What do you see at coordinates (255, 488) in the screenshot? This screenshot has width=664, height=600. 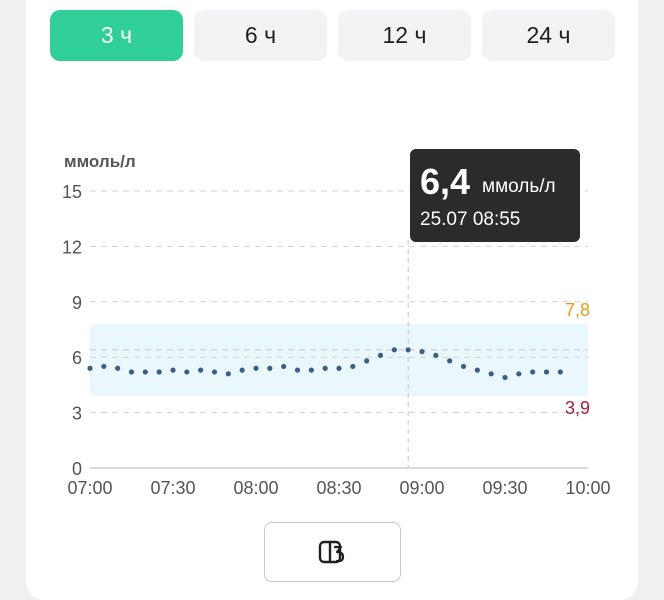 I see `x-tick-label: 08:00` at bounding box center [255, 488].